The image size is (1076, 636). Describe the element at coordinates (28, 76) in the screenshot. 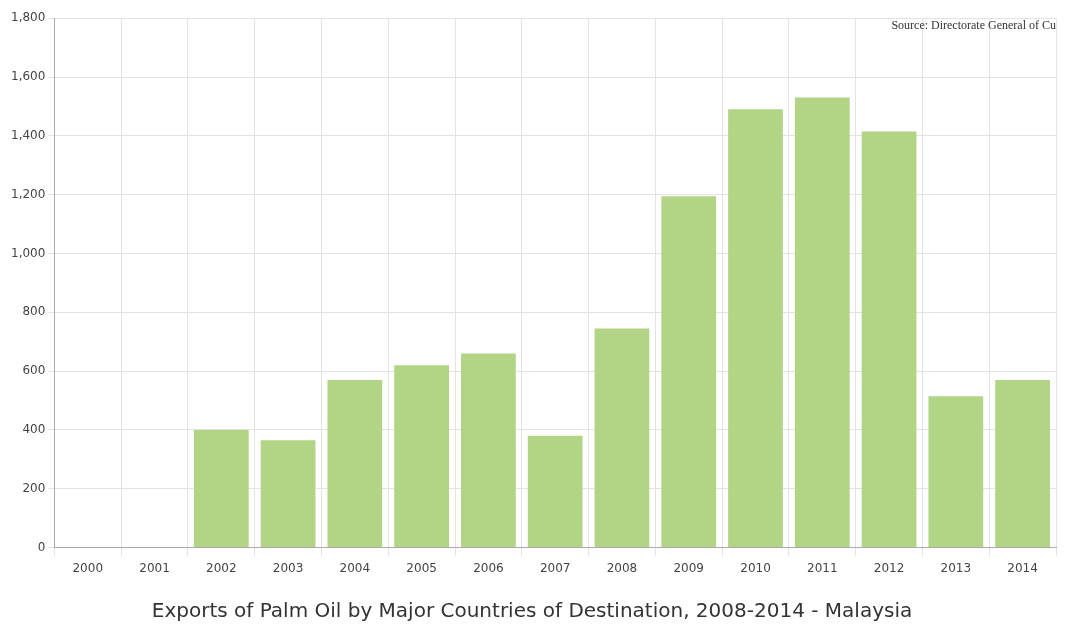

I see `y-tick-label: 1,600` at that location.